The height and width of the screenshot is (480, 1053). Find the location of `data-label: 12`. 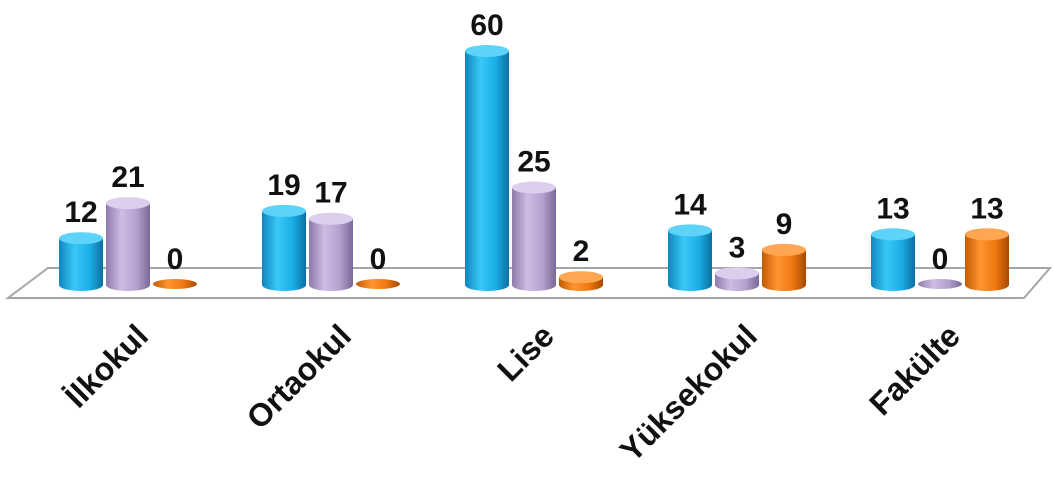

data-label: 12 is located at coordinates (80, 212).